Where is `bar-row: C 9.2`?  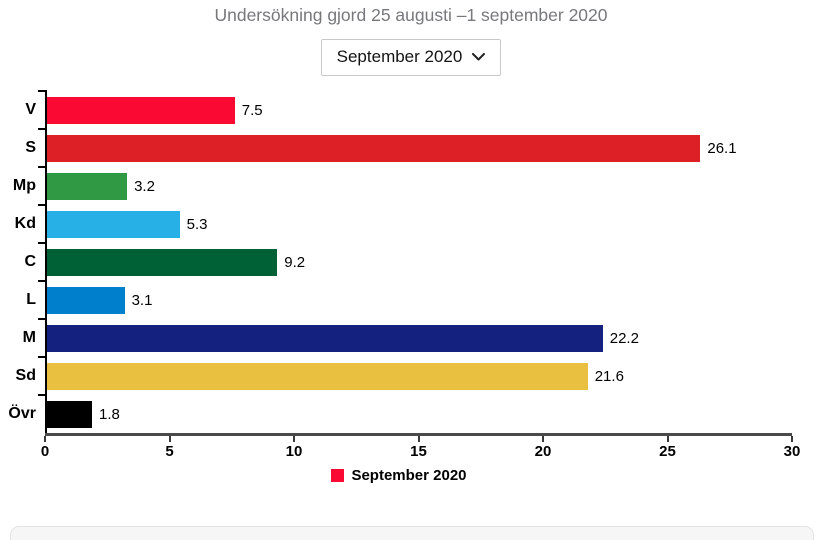
bar-row: C 9.2 is located at coordinates (399, 261).